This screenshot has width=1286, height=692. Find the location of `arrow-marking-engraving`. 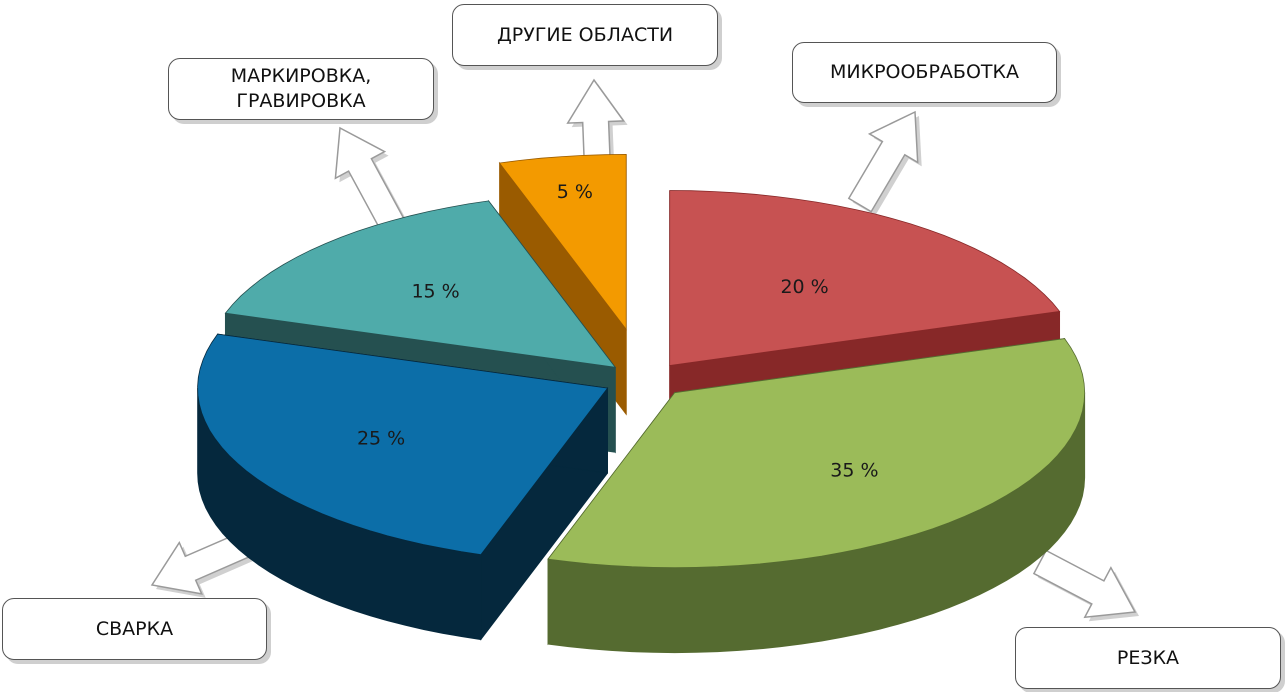

arrow-marking-engraving is located at coordinates (371, 180).